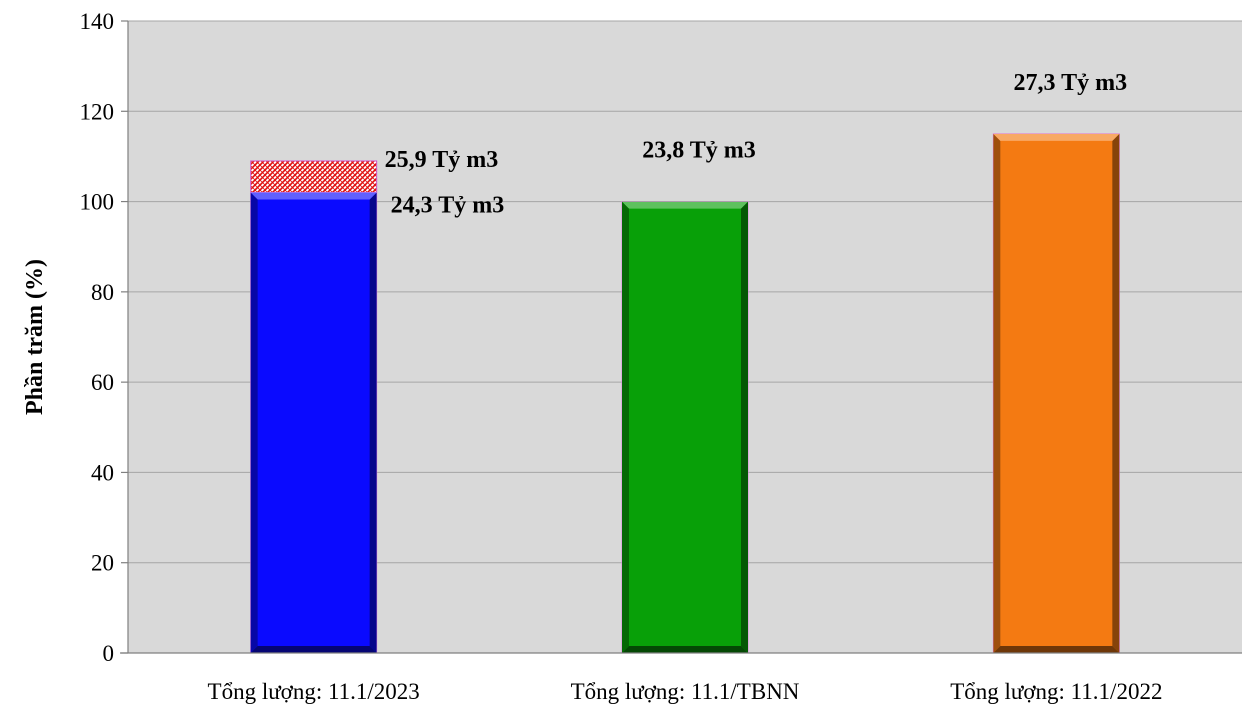 This screenshot has width=1244, height=707. Describe the element at coordinates (35, 337) in the screenshot. I see `y-axis-label: Phần trăm (%)` at that location.